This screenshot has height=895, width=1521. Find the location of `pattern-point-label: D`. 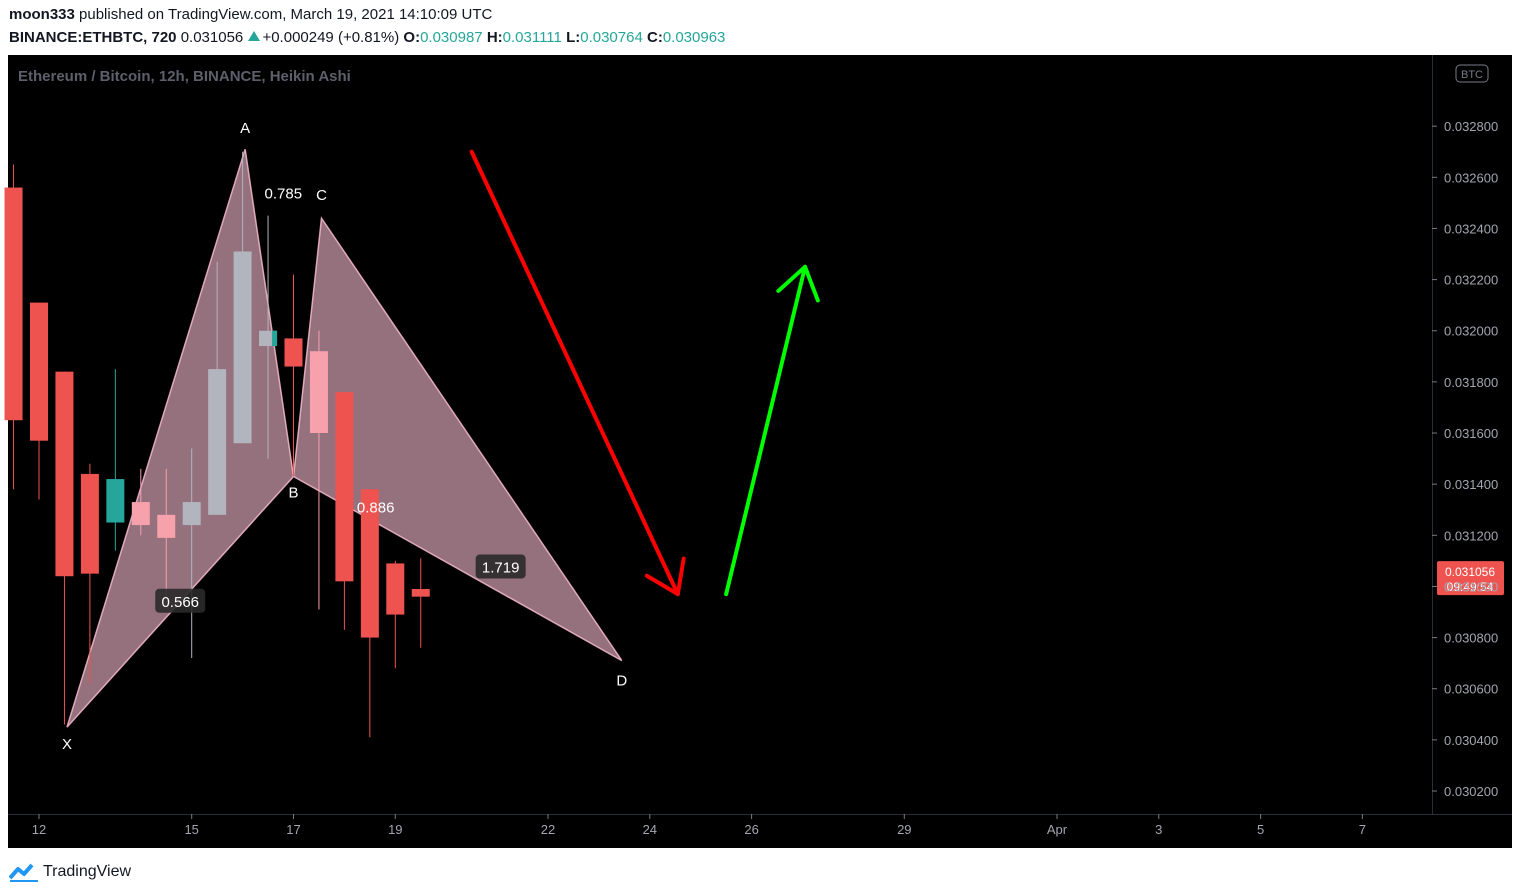

pattern-point-label: D is located at coordinates (621, 681).